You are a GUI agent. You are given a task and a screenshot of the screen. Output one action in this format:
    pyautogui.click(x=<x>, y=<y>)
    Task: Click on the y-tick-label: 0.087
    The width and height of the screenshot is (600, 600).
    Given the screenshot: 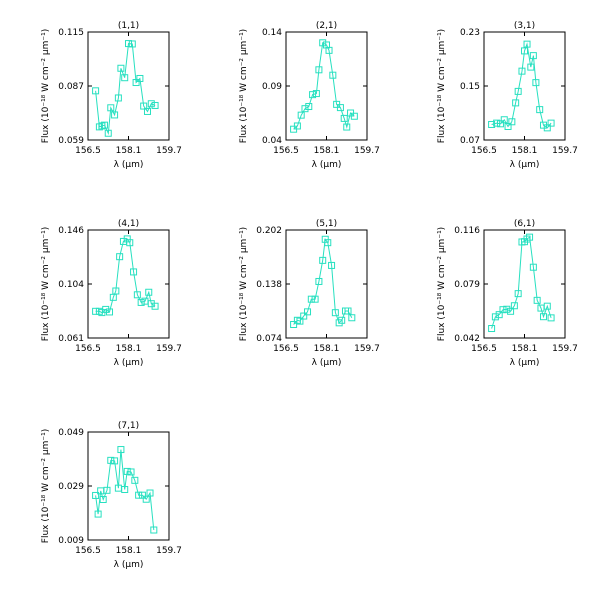 What is the action you would take?
    pyautogui.click(x=71, y=87)
    